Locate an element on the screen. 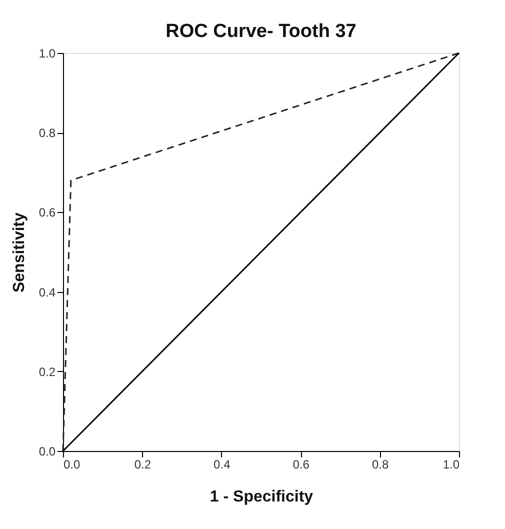 The image size is (505, 529). x-tick-label: 1.0 is located at coordinates (451, 465).